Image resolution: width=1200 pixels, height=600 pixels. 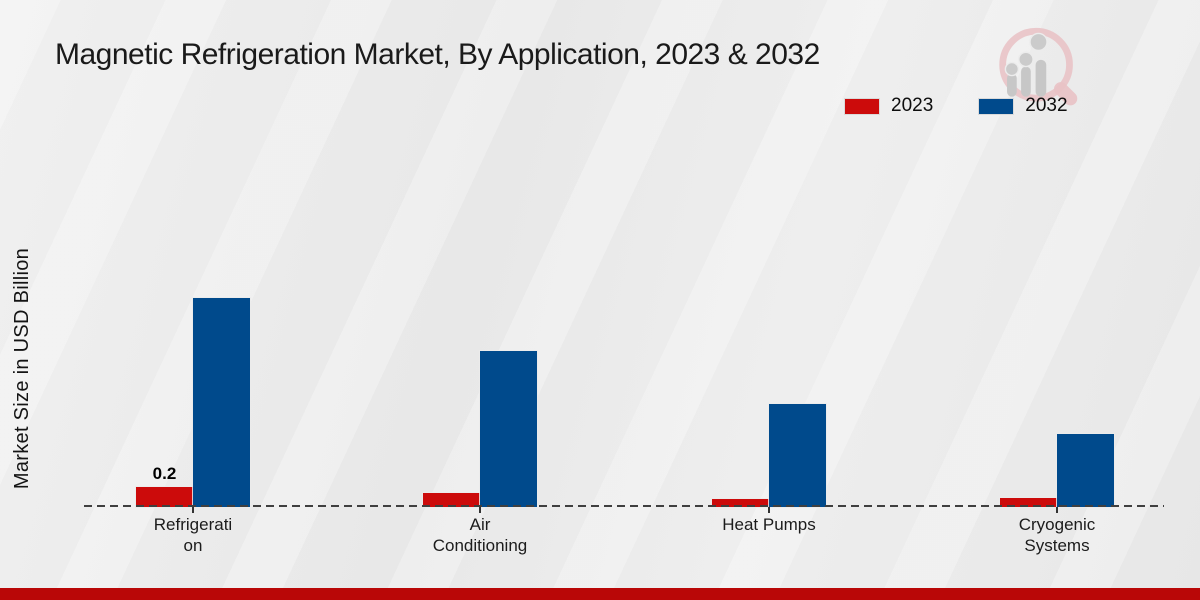 What do you see at coordinates (22, 368) in the screenshot?
I see `y-axis-label: Market Size in USD Billion` at bounding box center [22, 368].